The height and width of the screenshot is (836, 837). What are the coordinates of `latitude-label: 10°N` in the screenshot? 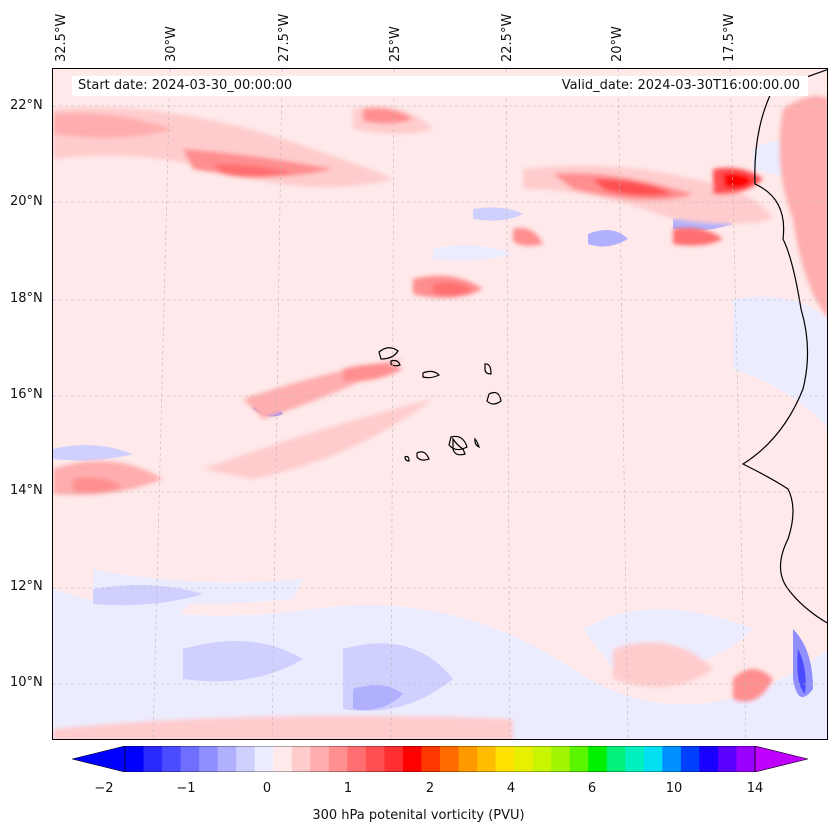 It's located at (26, 682).